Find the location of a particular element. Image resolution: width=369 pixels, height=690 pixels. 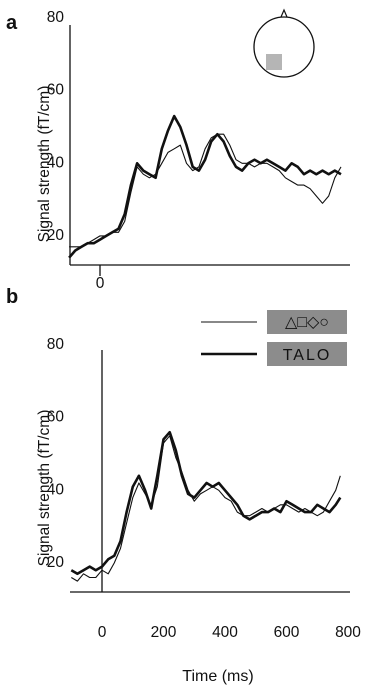

panel-a-series-thin is located at coordinates (205, 190).